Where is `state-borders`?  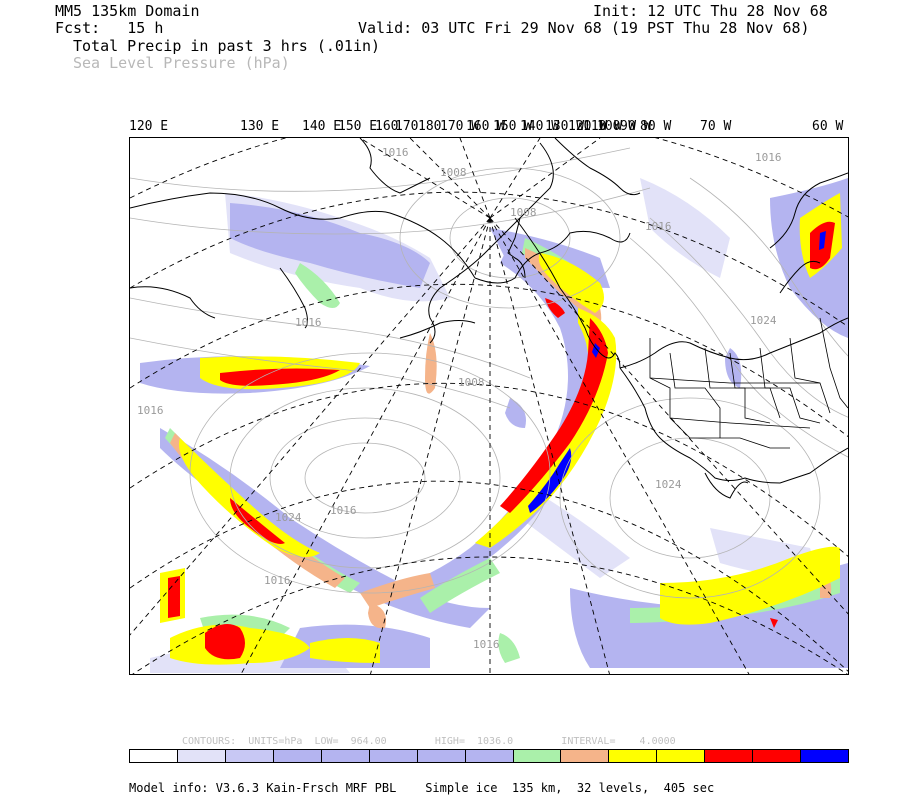
state-borders is located at coordinates (748, 383).